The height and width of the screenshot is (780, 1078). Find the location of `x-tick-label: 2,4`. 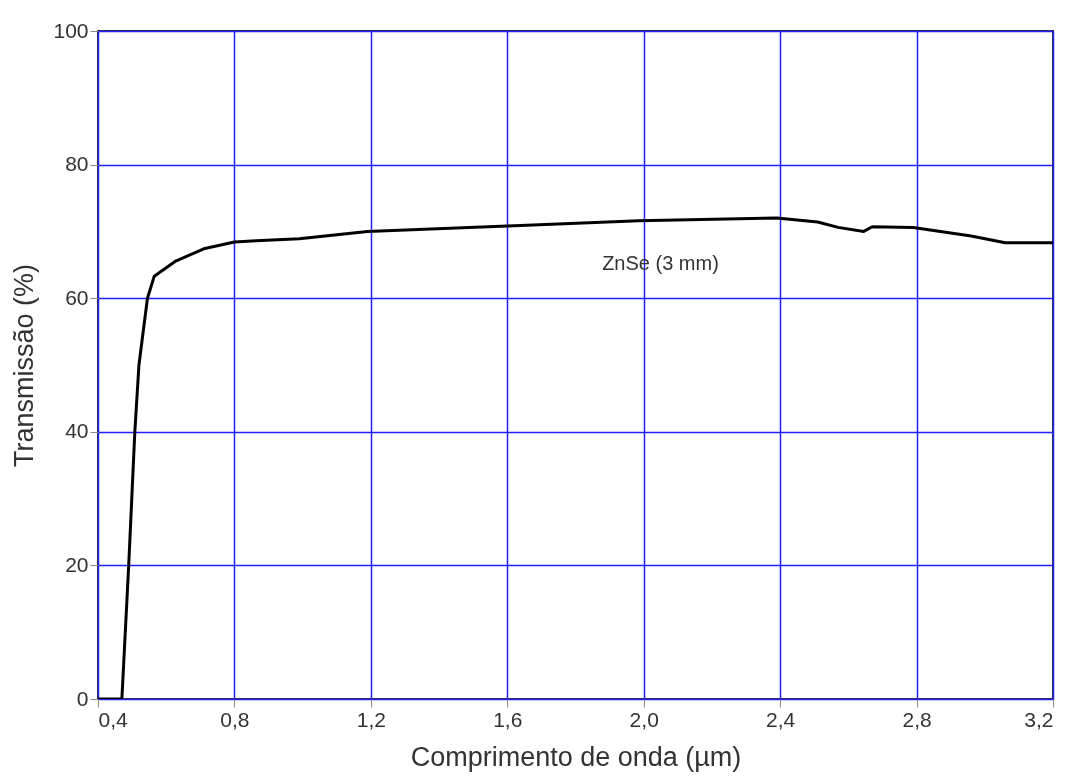

x-tick-label: 2,4 is located at coordinates (781, 719).